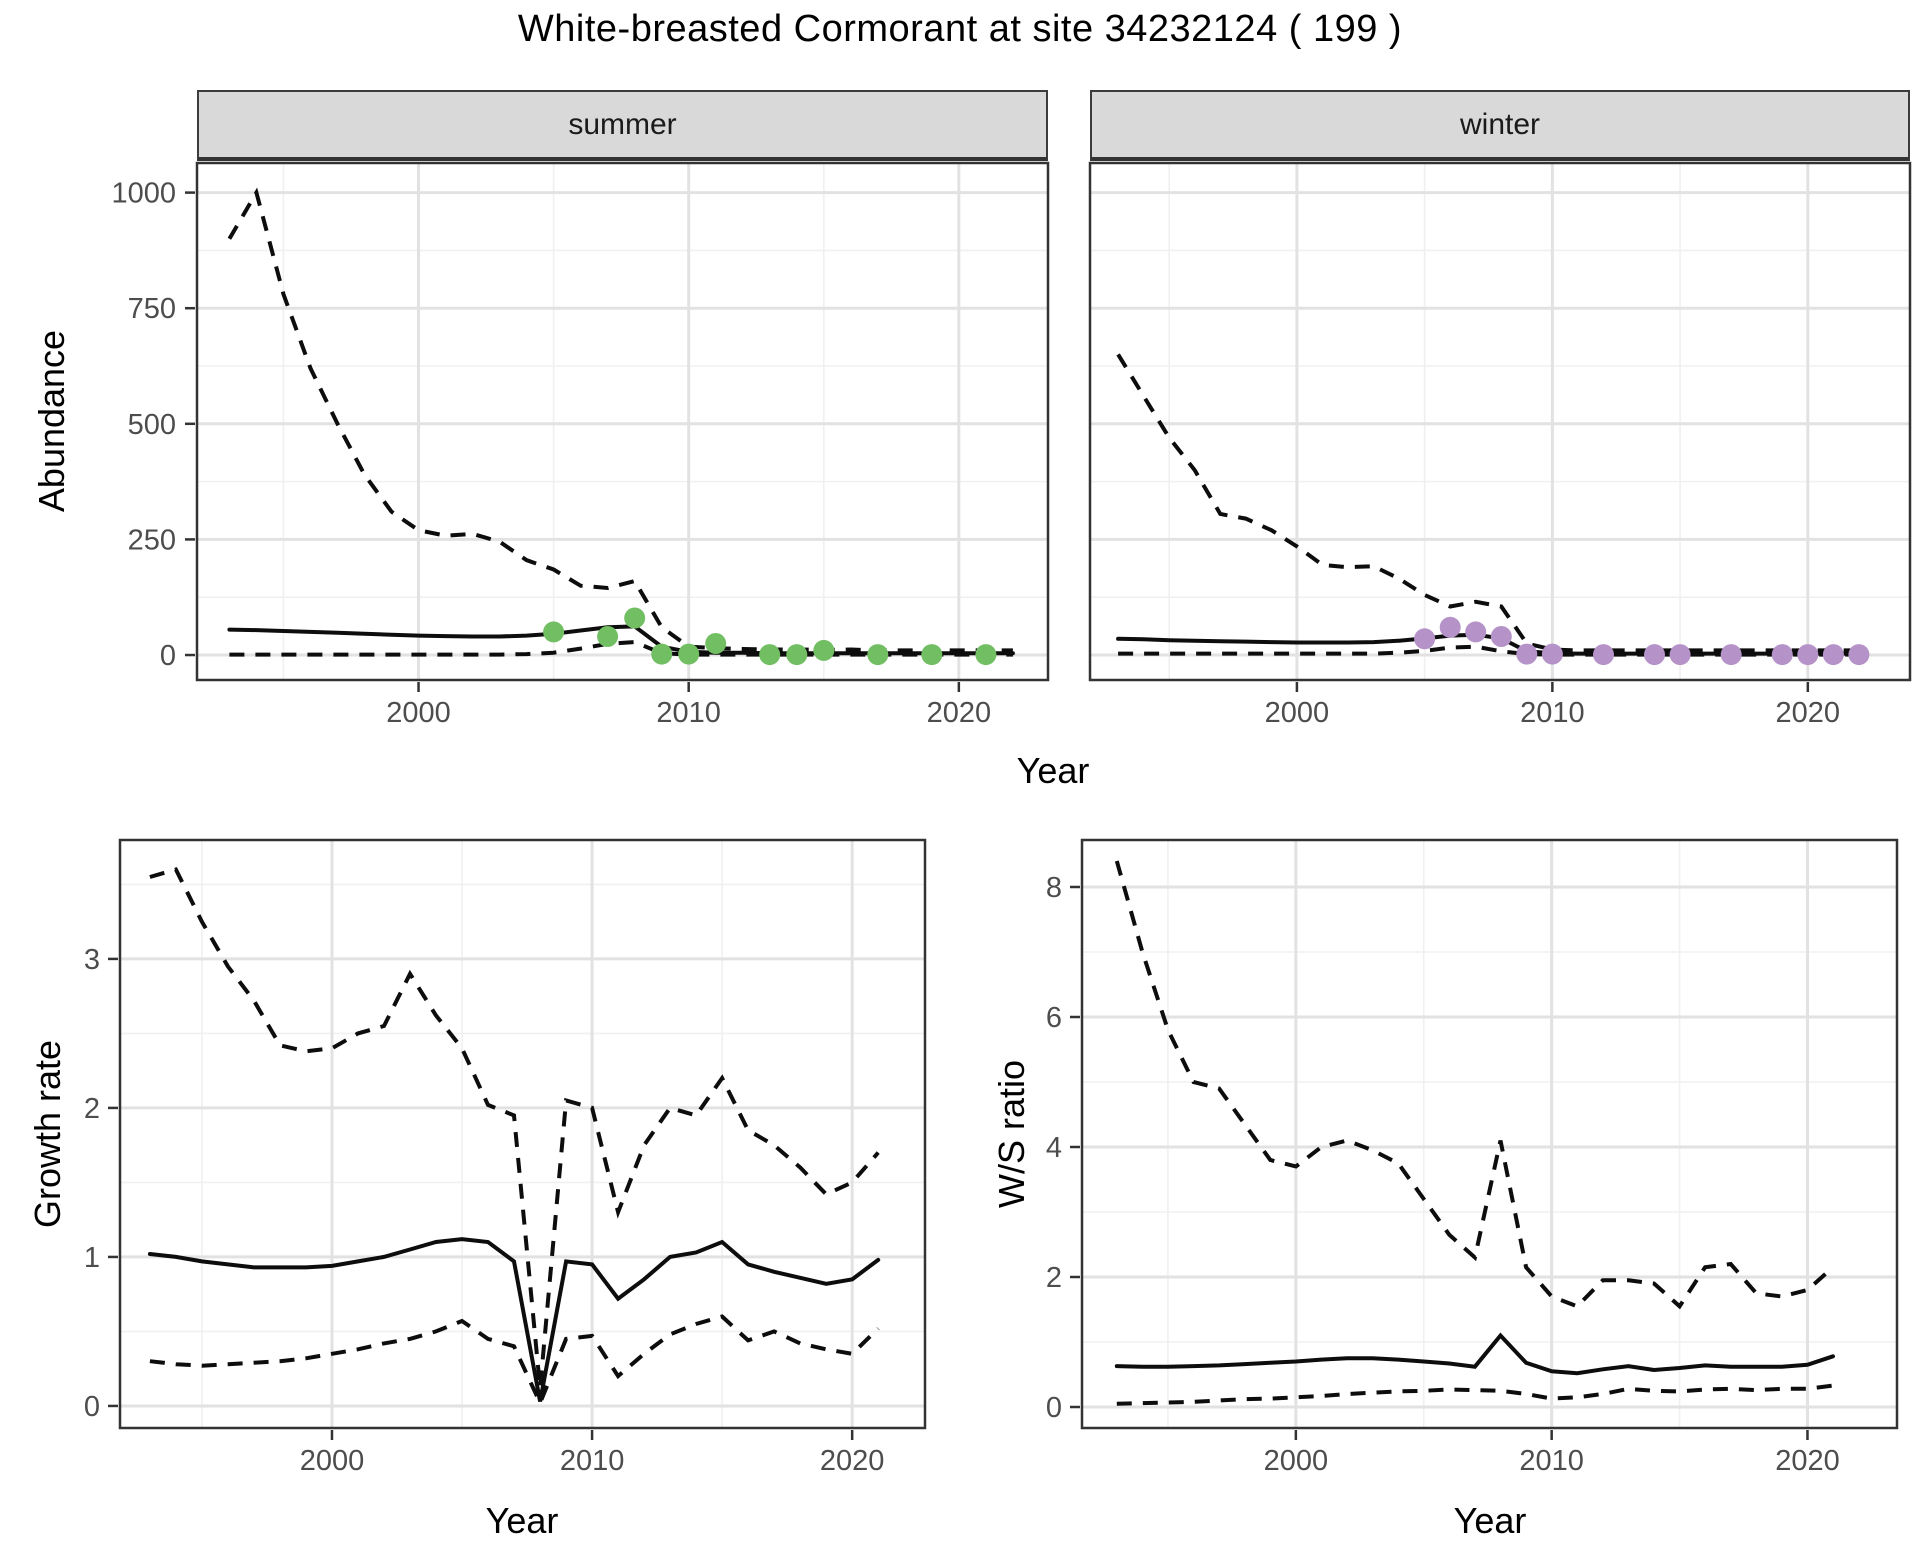 This screenshot has width=1920, height=1560. What do you see at coordinates (522, 1520) in the screenshot?
I see `x-axis-title-year-growth: Year` at bounding box center [522, 1520].